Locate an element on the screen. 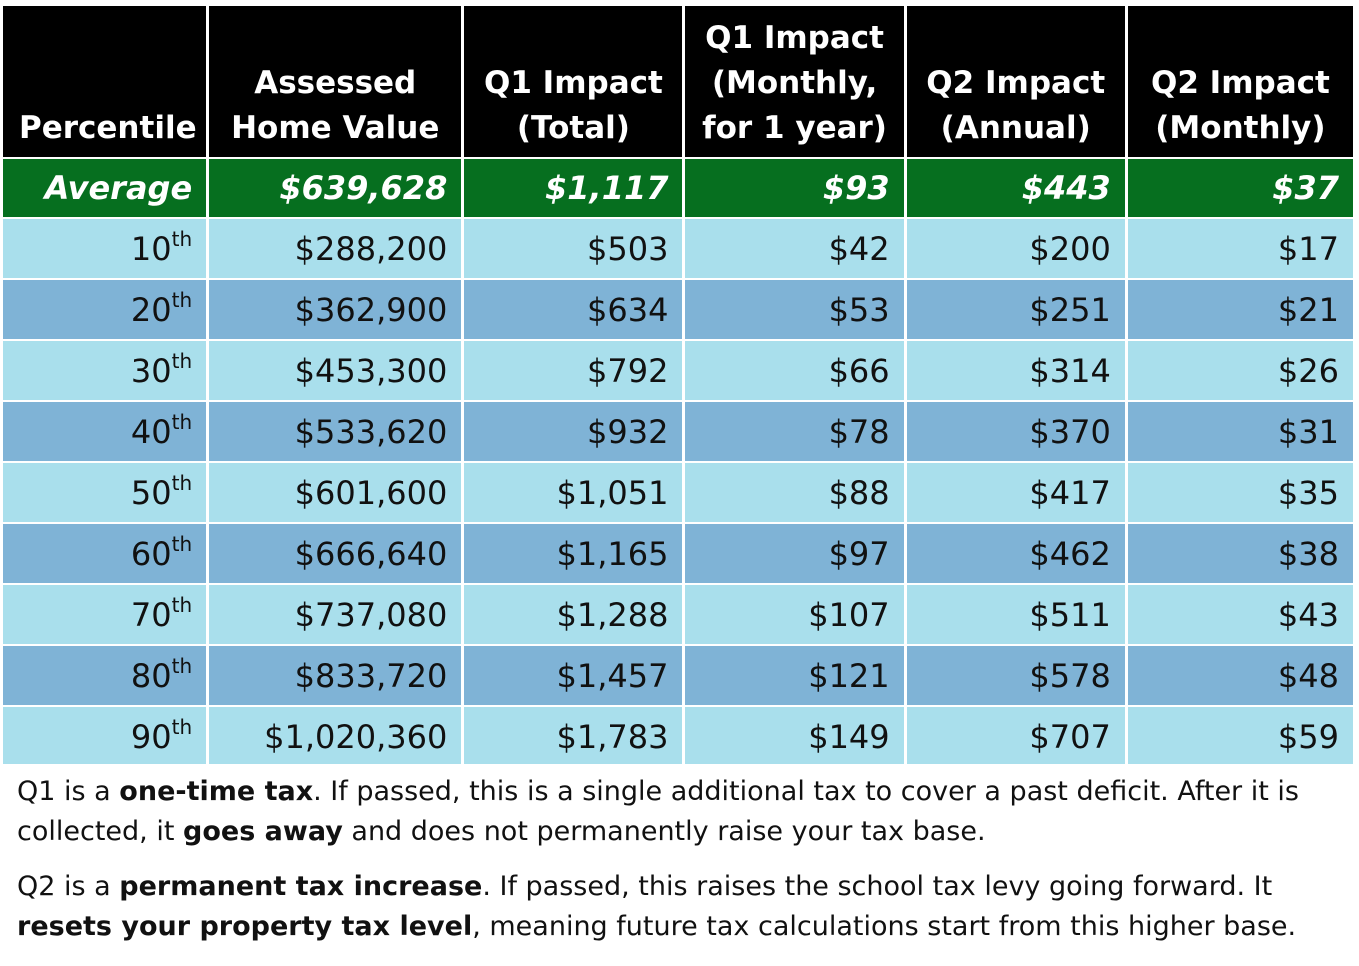 The width and height of the screenshot is (1359, 966). percentile-number: 20 is located at coordinates (151, 309).